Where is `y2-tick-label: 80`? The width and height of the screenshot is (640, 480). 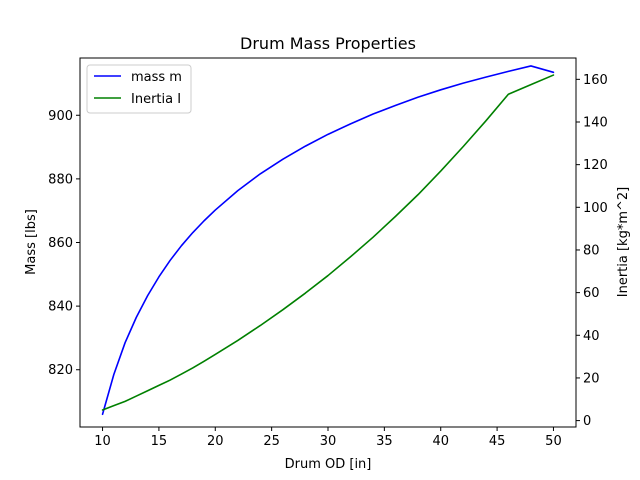
y2-tick-label: 80 is located at coordinates (591, 250).